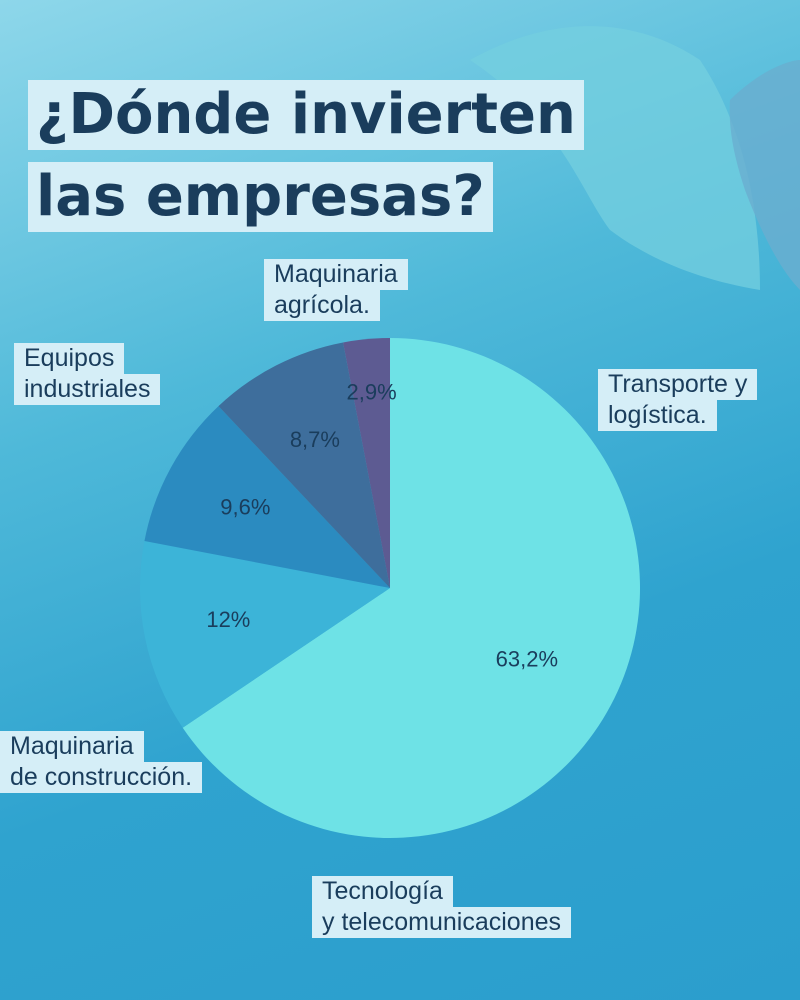 This screenshot has height=1000, width=800. What do you see at coordinates (527, 659) in the screenshot?
I see `slice-value-transporte: 63,2%` at bounding box center [527, 659].